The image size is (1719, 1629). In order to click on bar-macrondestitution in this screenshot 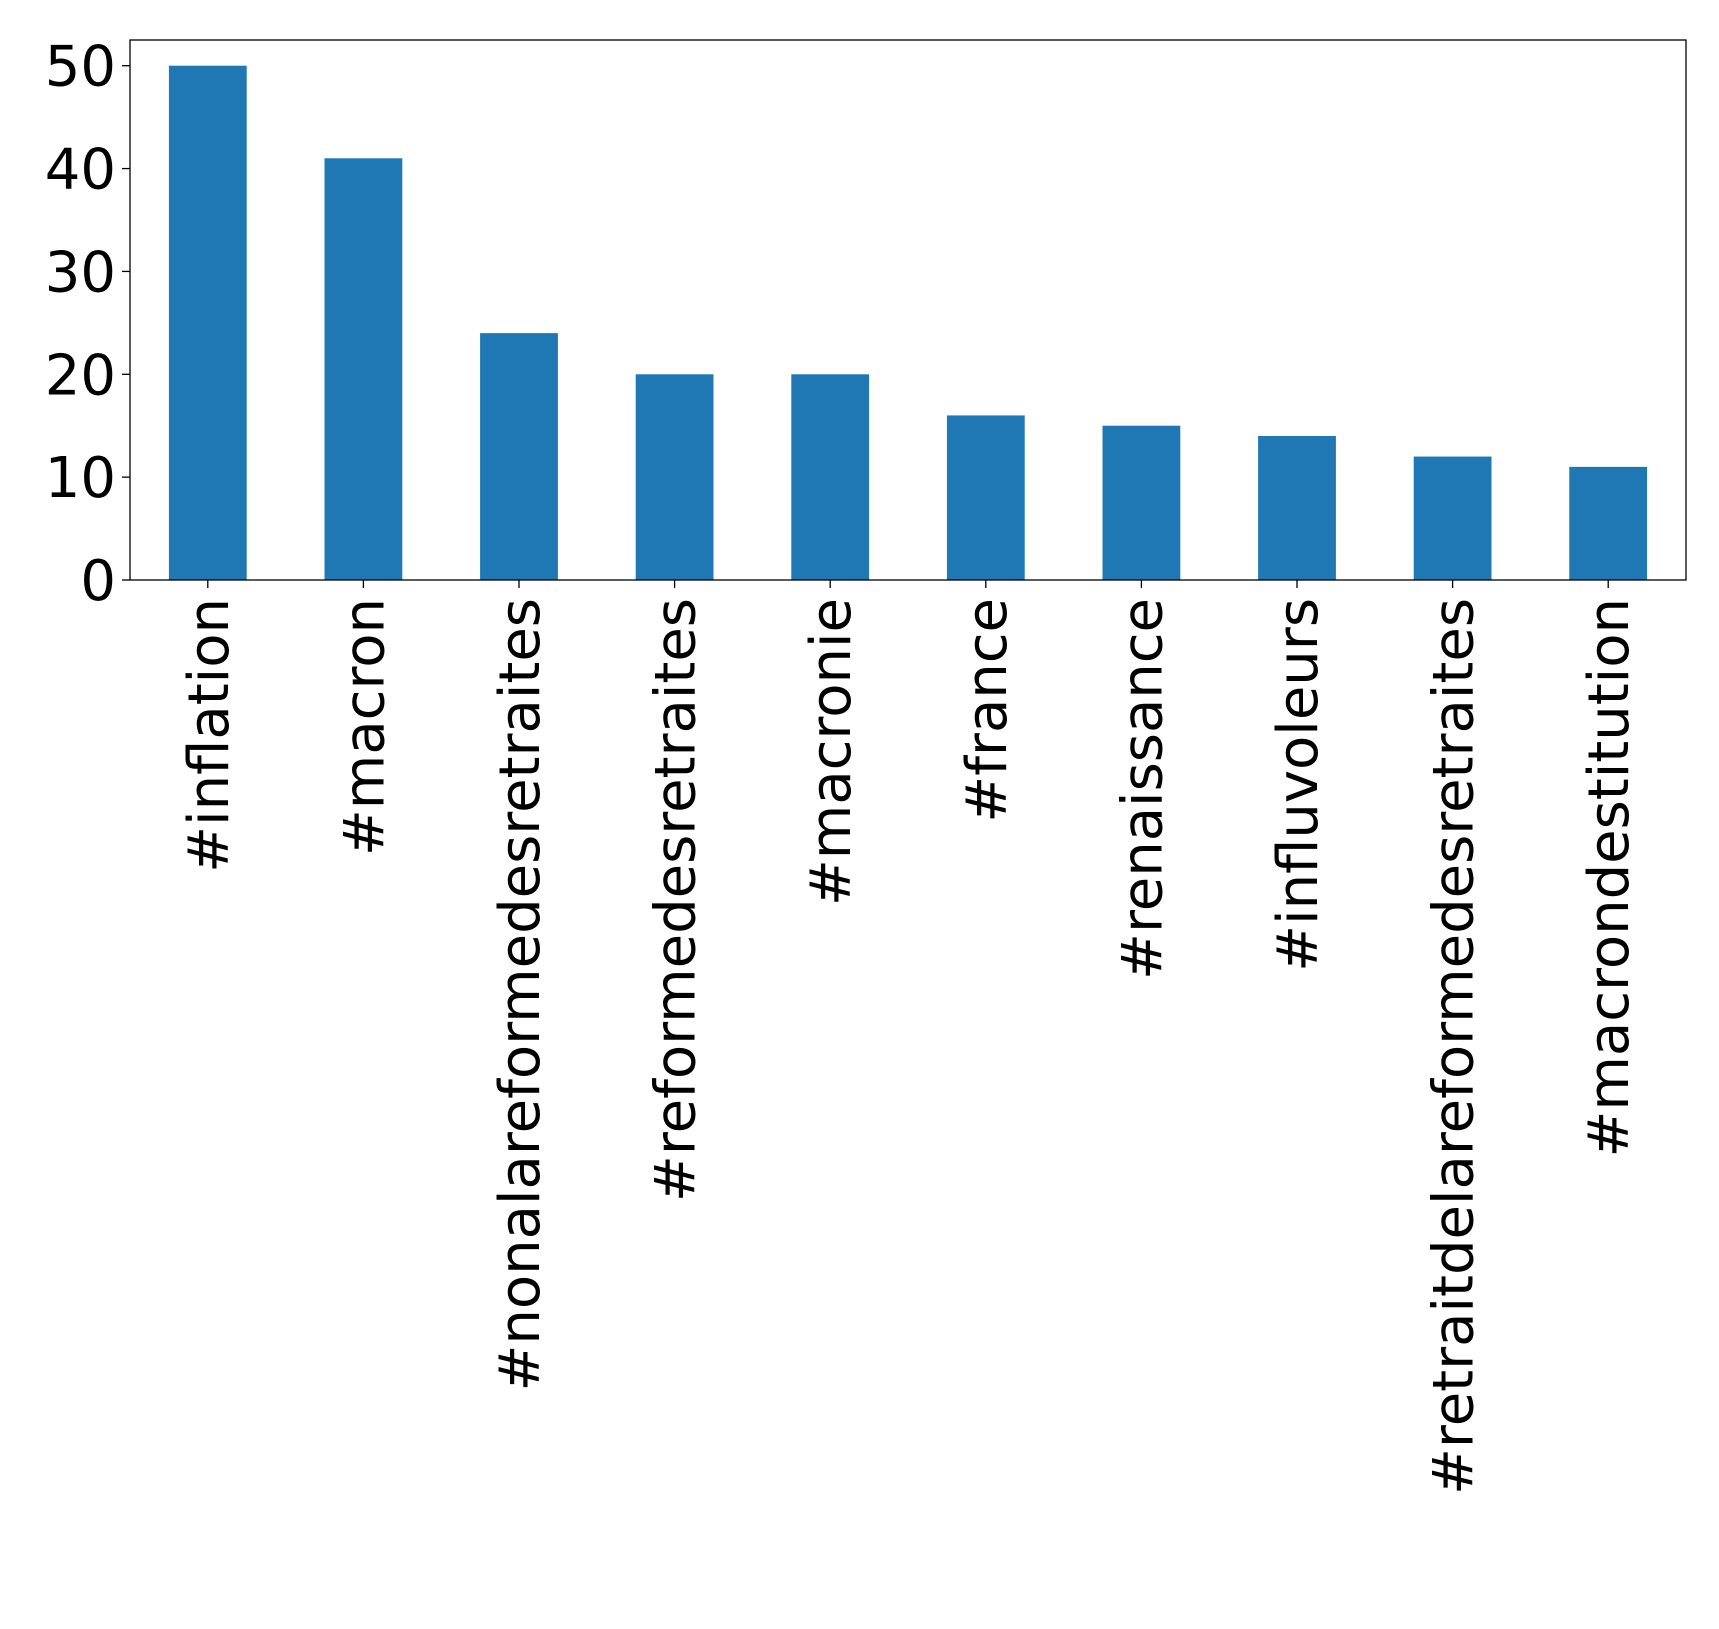, I will do `click(1608, 523)`.